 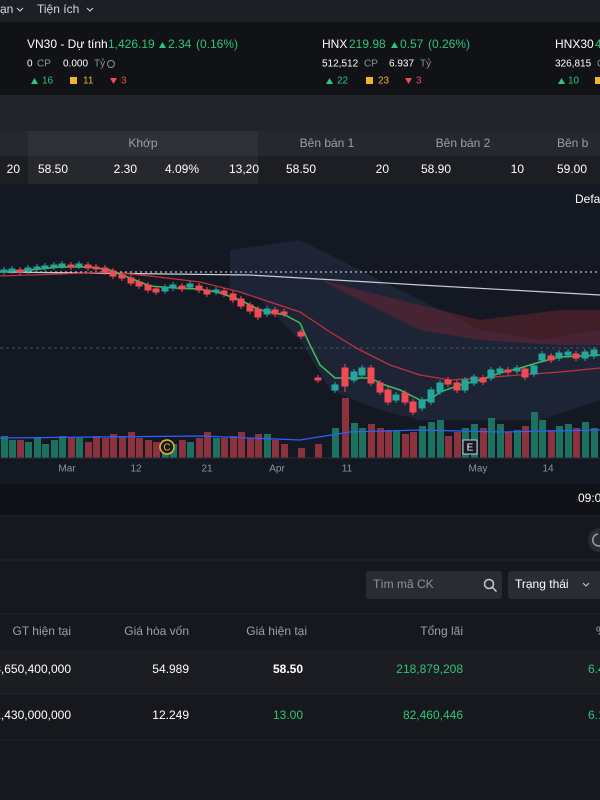 I want to click on table-cell: 1,430,000,000, so click(x=35, y=715).